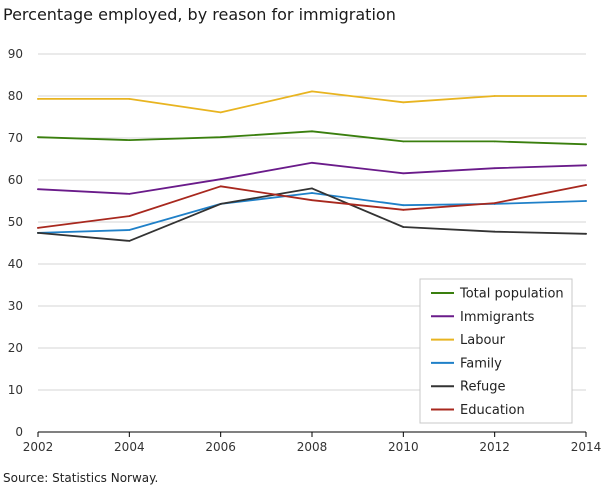  What do you see at coordinates (483, 340) in the screenshot?
I see `legend-label-2: Labour` at bounding box center [483, 340].